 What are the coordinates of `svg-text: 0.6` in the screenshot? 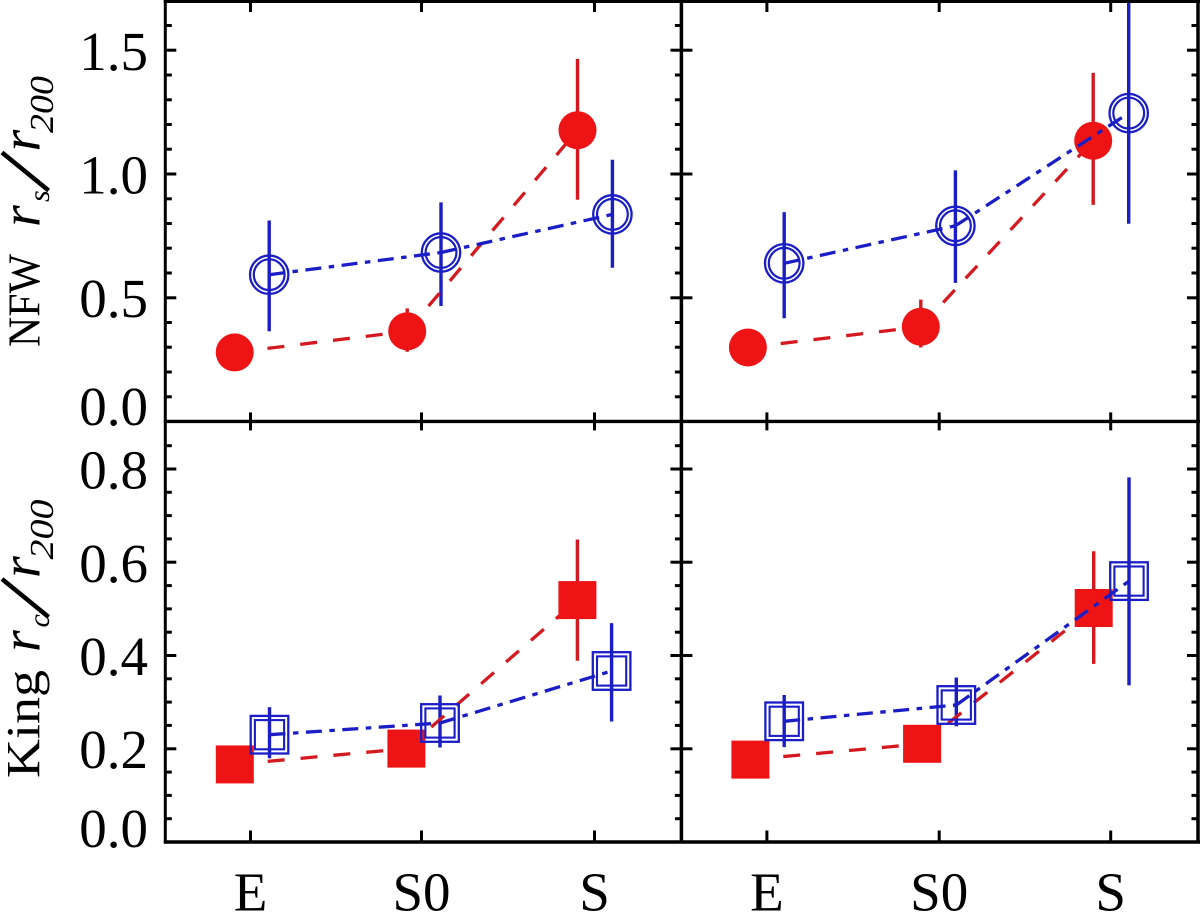 It's located at (113, 563).